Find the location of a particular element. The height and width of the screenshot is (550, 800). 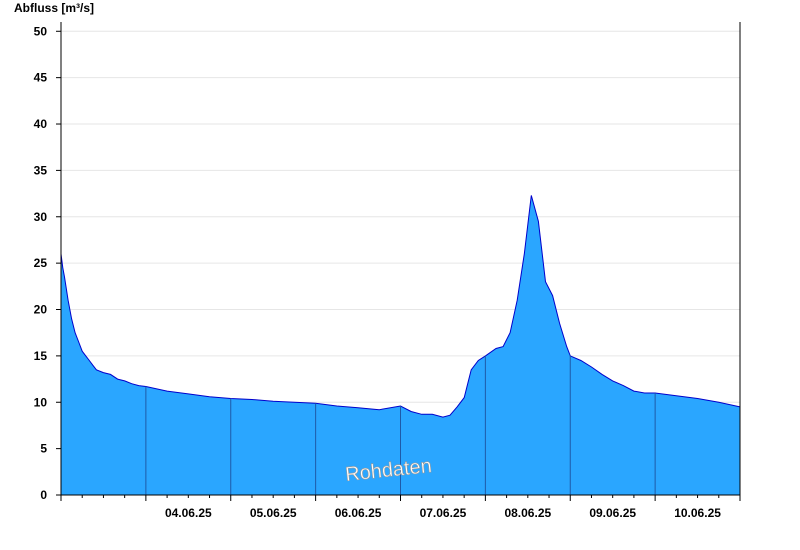

x-tick-label: 07.06.25 is located at coordinates (443, 513).